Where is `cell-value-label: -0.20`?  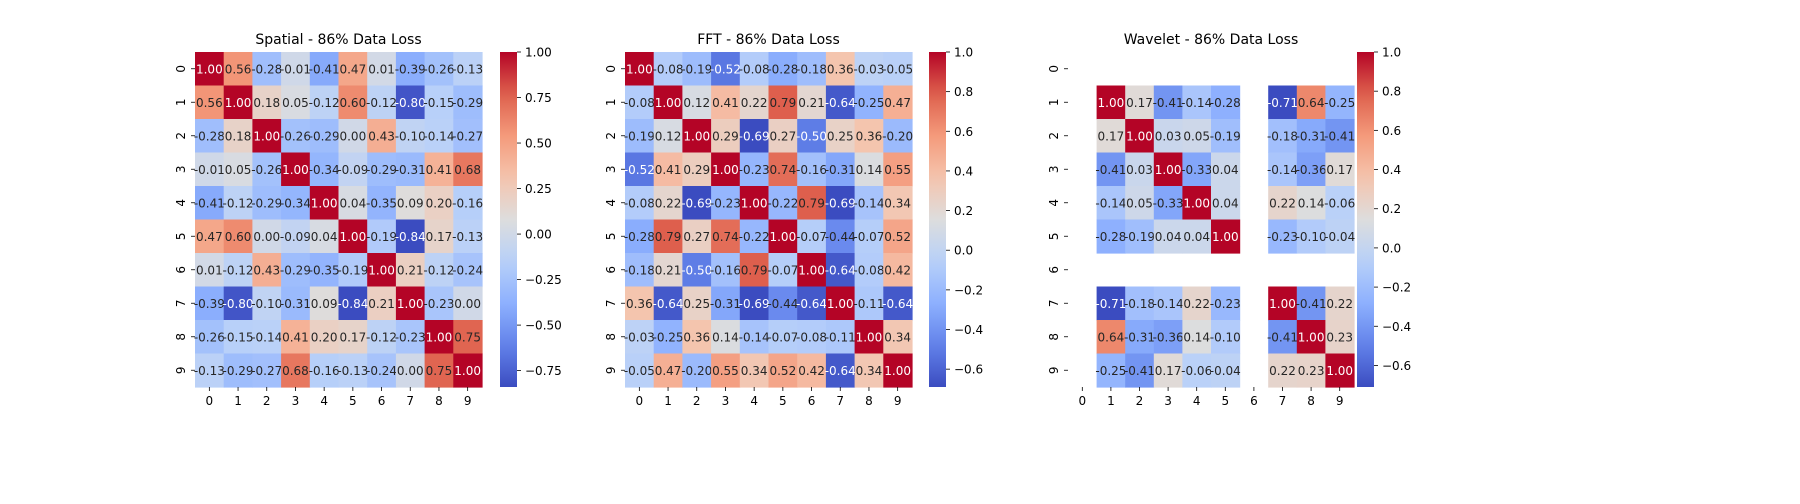 cell-value-label: -0.20 is located at coordinates (696, 371).